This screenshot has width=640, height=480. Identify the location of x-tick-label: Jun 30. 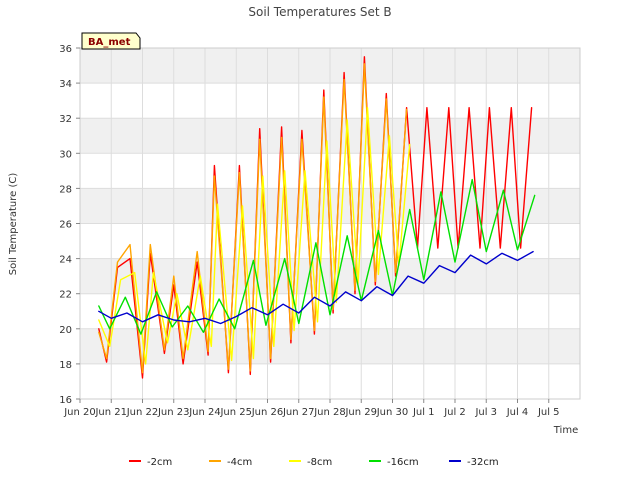
(392, 412).